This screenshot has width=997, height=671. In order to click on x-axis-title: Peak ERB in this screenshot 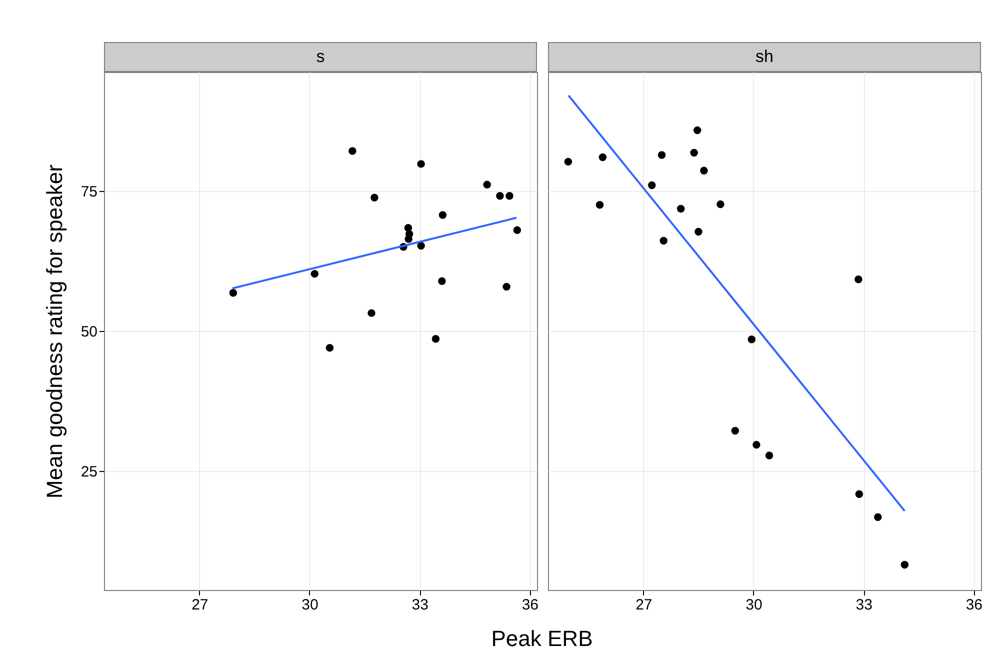, I will do `click(542, 639)`.